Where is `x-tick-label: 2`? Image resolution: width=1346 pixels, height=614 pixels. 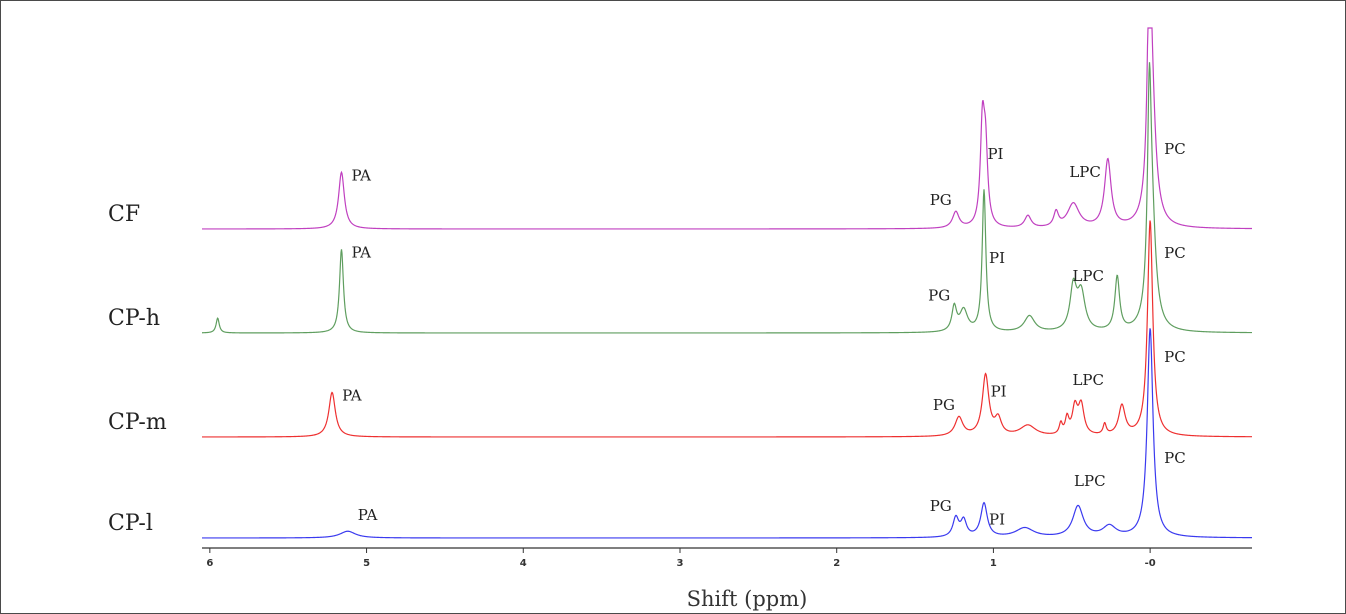
x-tick-label: 2 is located at coordinates (836, 563).